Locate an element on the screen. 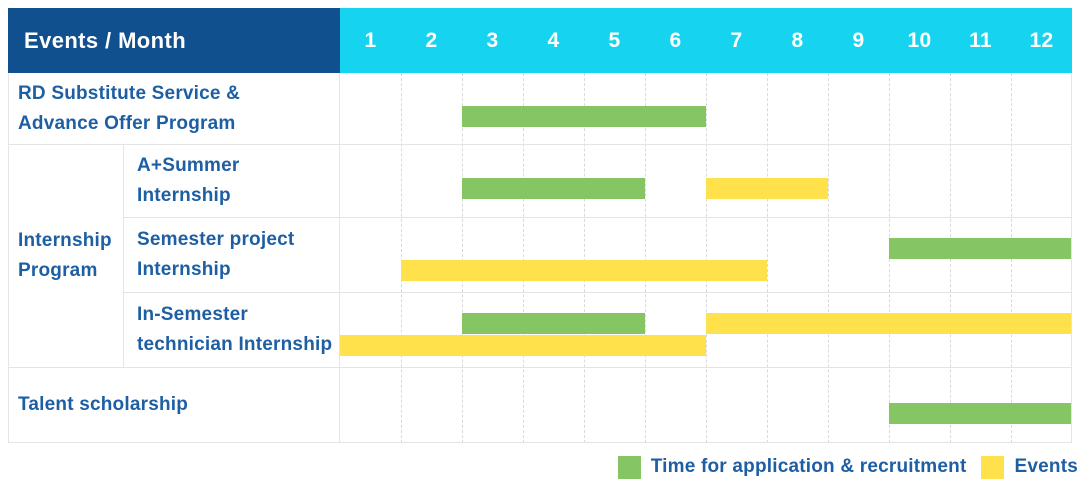  row-label: In-Semester technician Internship is located at coordinates (232, 330).